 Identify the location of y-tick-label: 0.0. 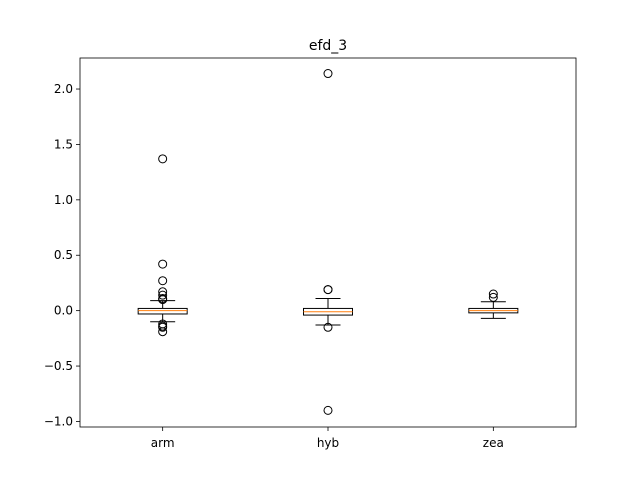
(63, 311).